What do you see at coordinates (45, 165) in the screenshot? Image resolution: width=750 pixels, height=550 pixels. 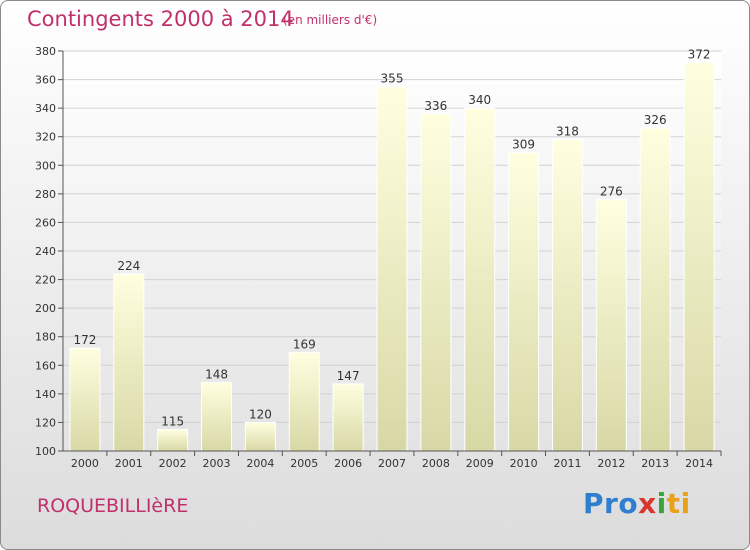 I see `y-tick-label: 300` at bounding box center [45, 165].